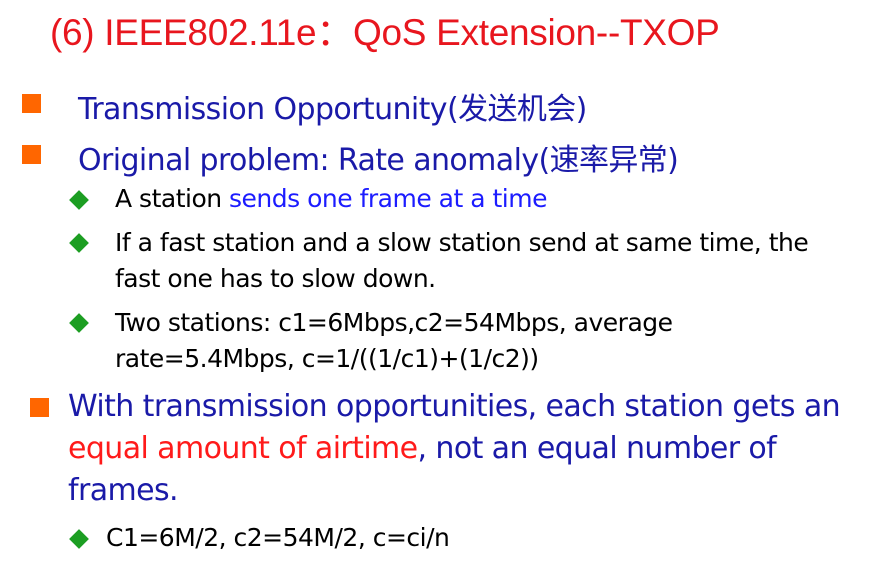 This screenshot has height=587, width=870. What do you see at coordinates (388, 198) in the screenshot?
I see `highlight-blue-text: sends one frame at a time` at bounding box center [388, 198].